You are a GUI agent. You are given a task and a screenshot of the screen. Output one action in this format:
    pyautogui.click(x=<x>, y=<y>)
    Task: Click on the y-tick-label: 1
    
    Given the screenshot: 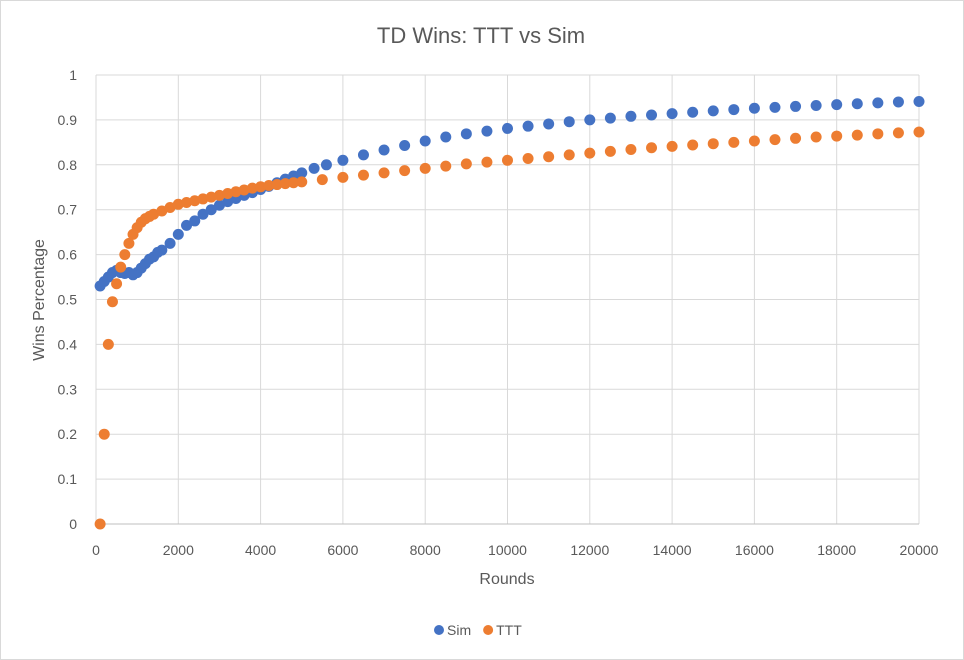 What is the action you would take?
    pyautogui.click(x=73, y=75)
    